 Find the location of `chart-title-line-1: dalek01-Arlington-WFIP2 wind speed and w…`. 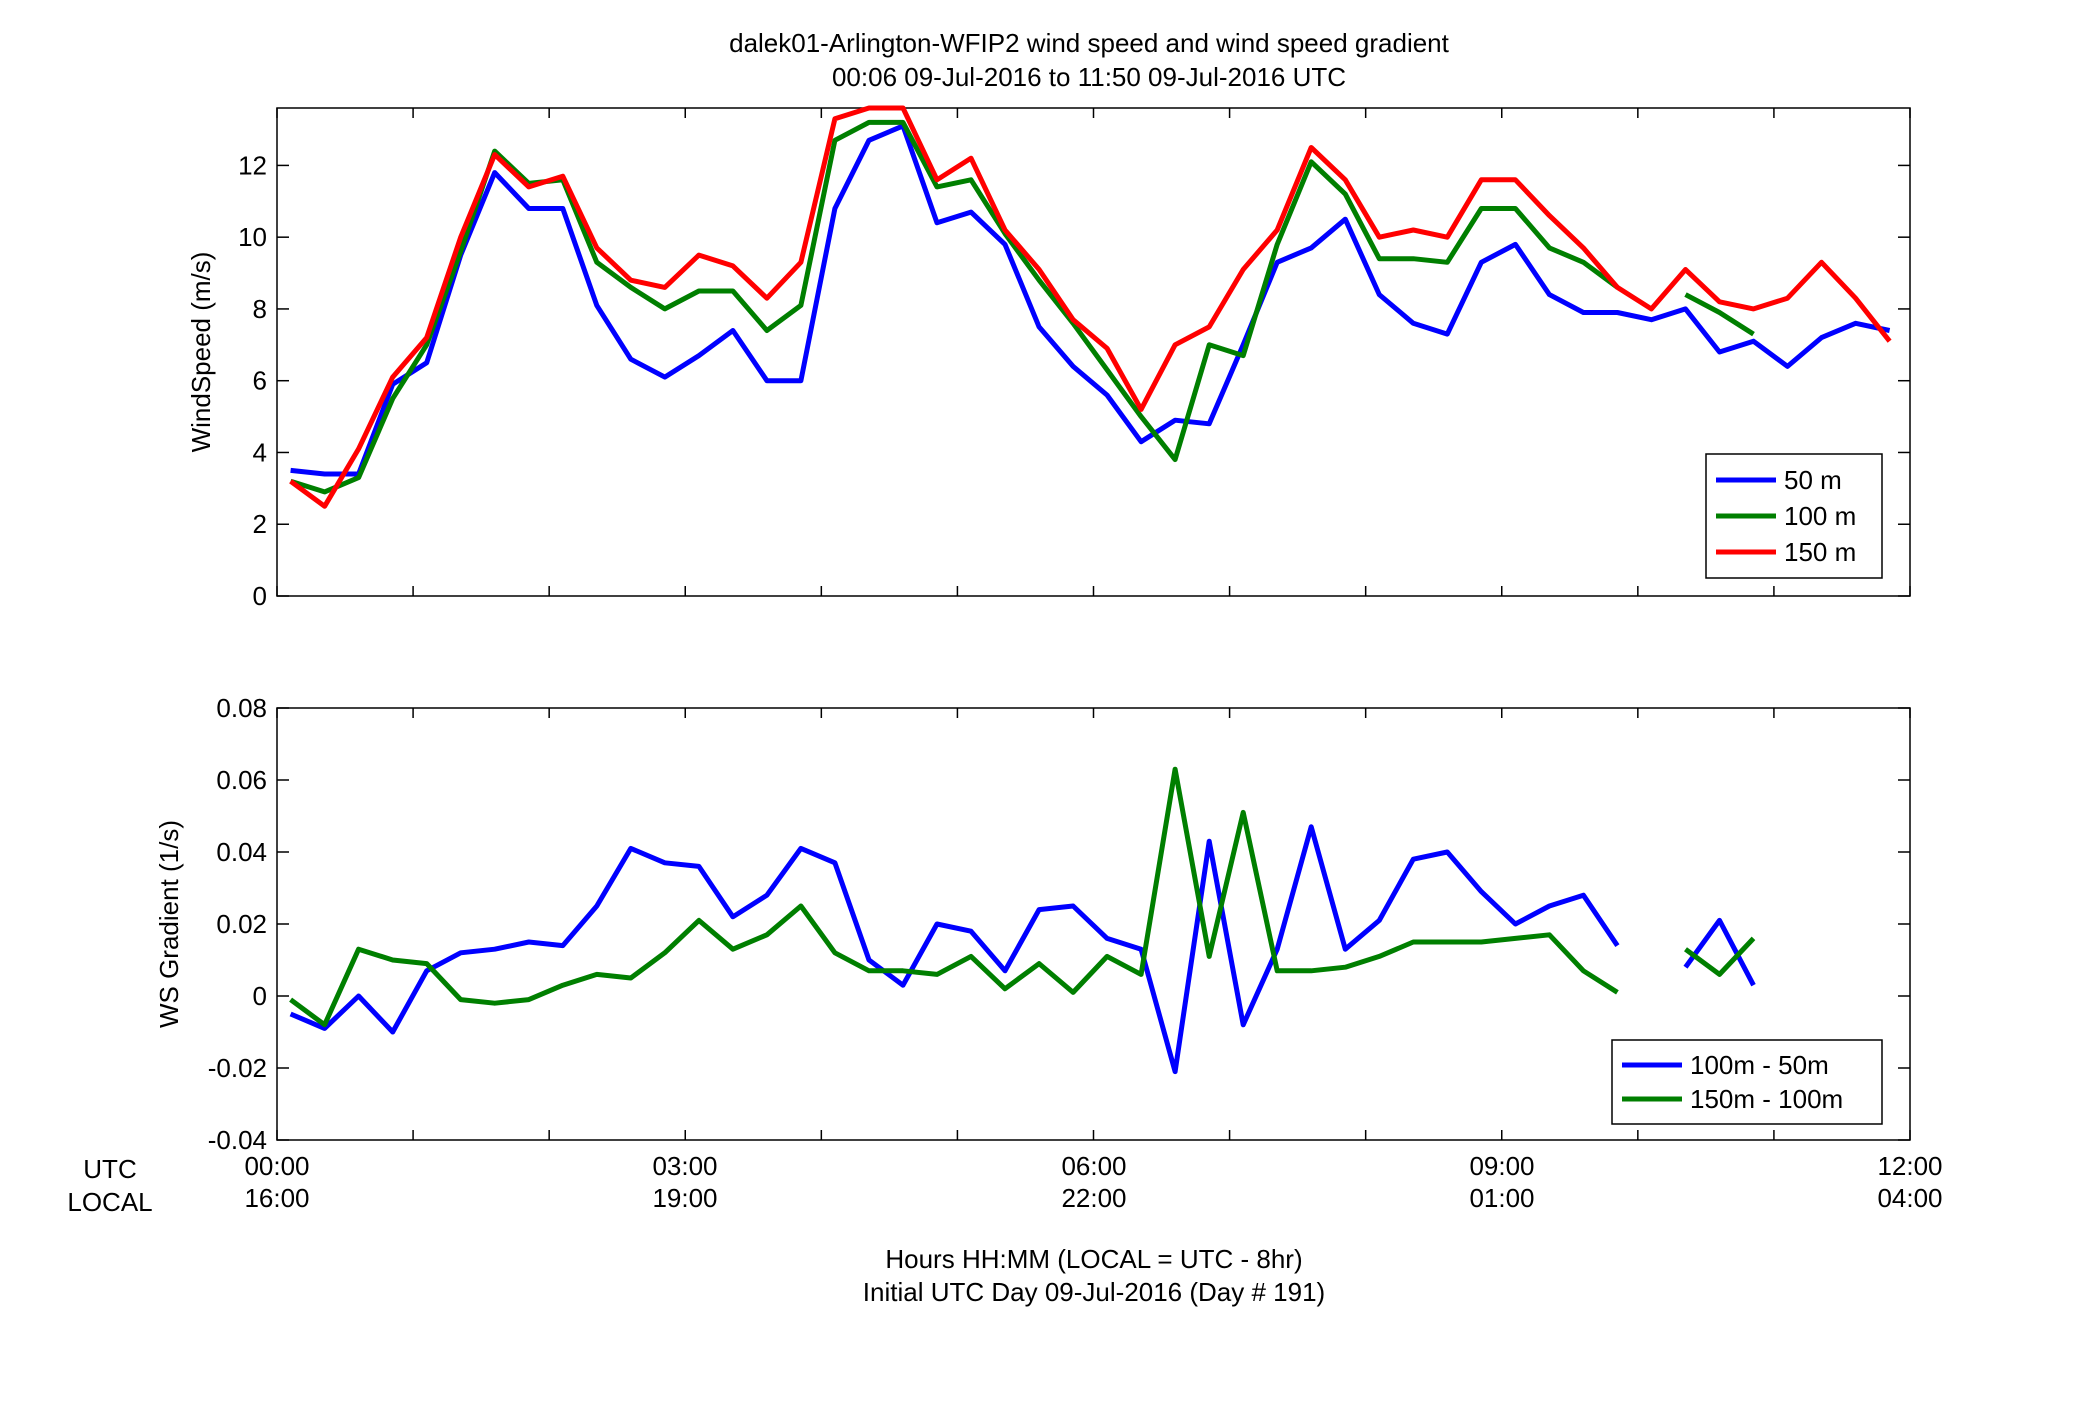

chart-title-line-1: dalek01-Arlington-WFIP2 wind speed and w… is located at coordinates (1089, 43).